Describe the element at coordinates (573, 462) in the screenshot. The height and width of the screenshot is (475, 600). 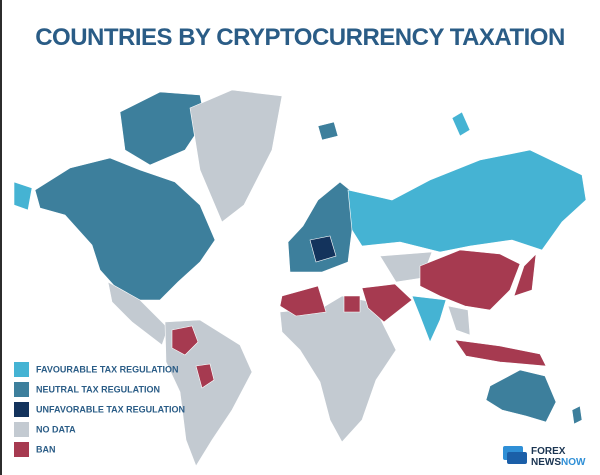
I see `logo-now: NOW` at that location.